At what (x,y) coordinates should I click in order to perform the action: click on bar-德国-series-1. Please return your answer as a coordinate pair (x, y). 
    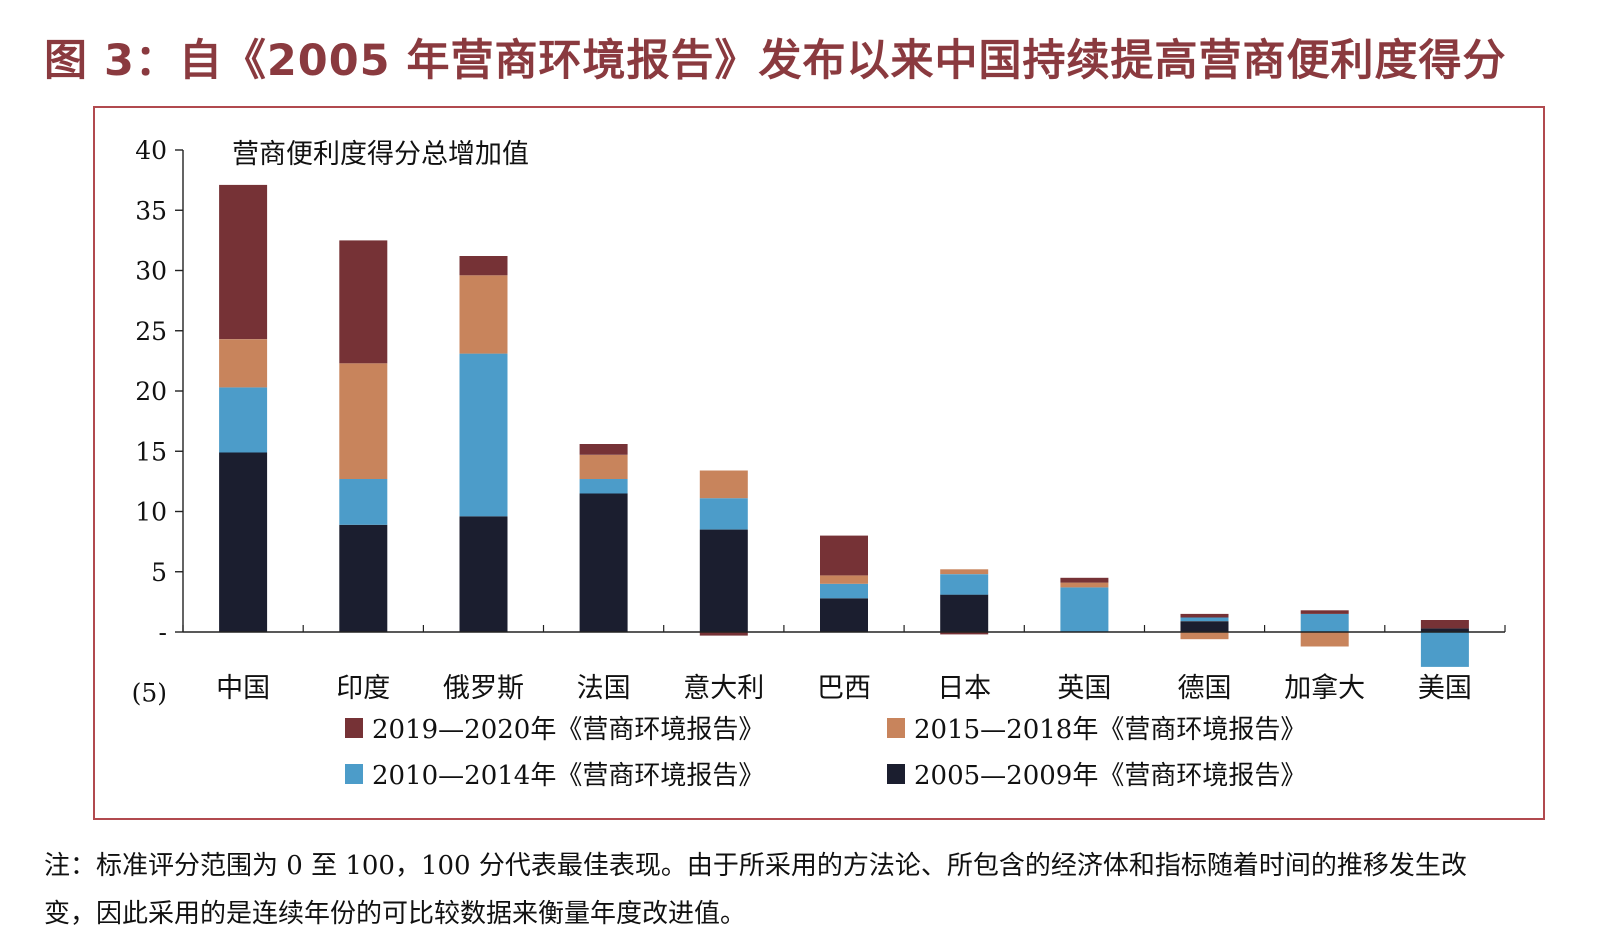
    Looking at the image, I should click on (1204, 619).